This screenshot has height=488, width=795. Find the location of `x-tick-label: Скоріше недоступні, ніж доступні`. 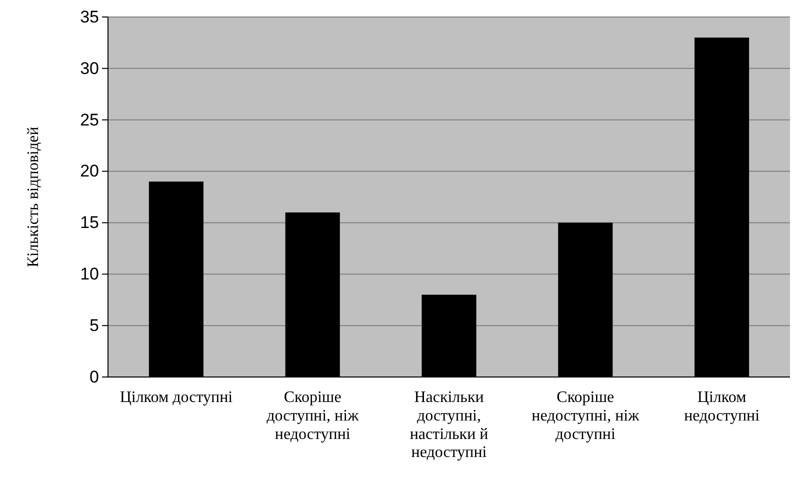

x-tick-label: Скоріше недоступні, ніж доступні is located at coordinates (586, 416).